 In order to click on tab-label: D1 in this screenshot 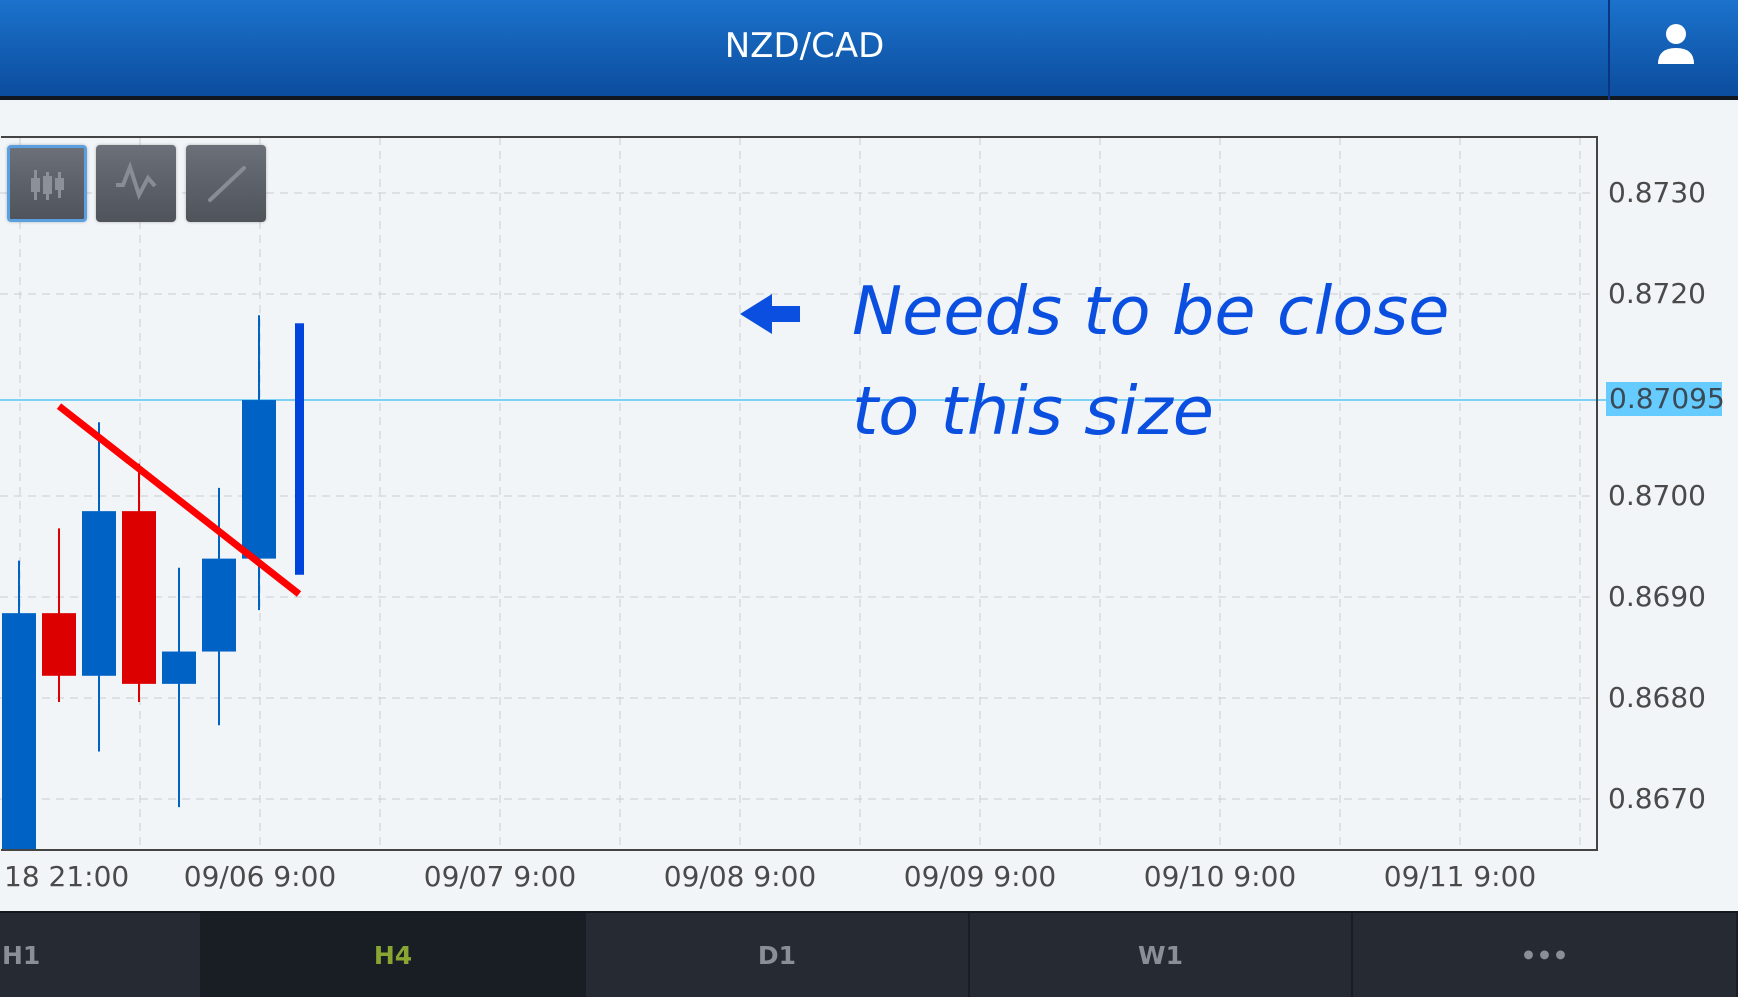, I will do `click(777, 955)`.